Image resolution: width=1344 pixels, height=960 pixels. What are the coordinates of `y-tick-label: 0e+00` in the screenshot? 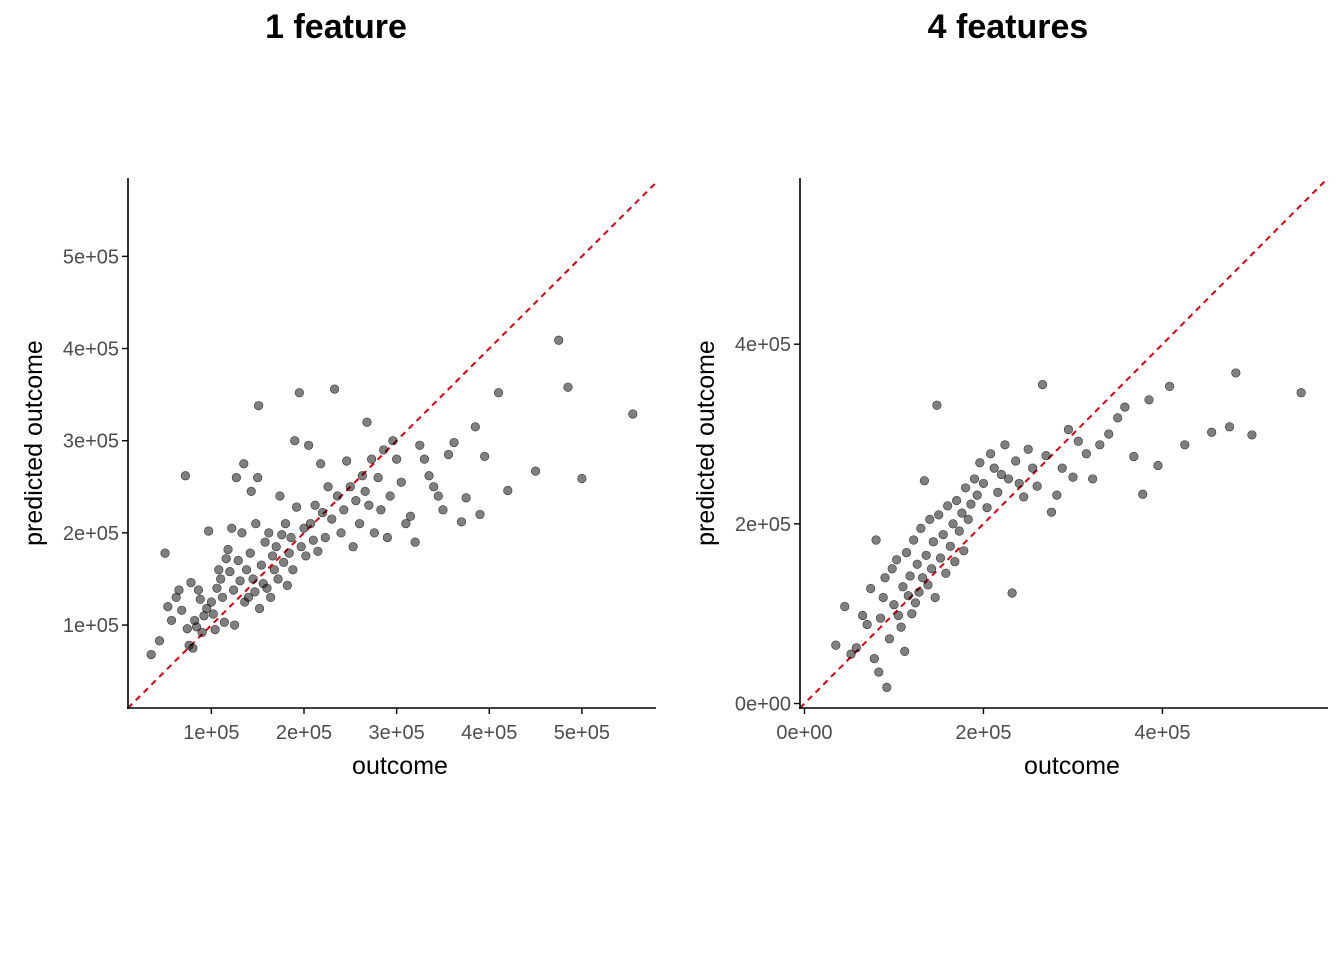 It's located at (763, 705).